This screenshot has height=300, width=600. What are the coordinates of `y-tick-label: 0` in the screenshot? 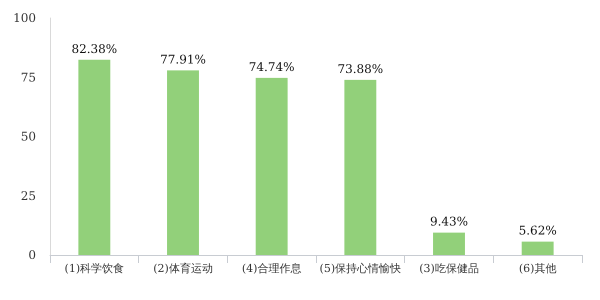 It's located at (32, 255).